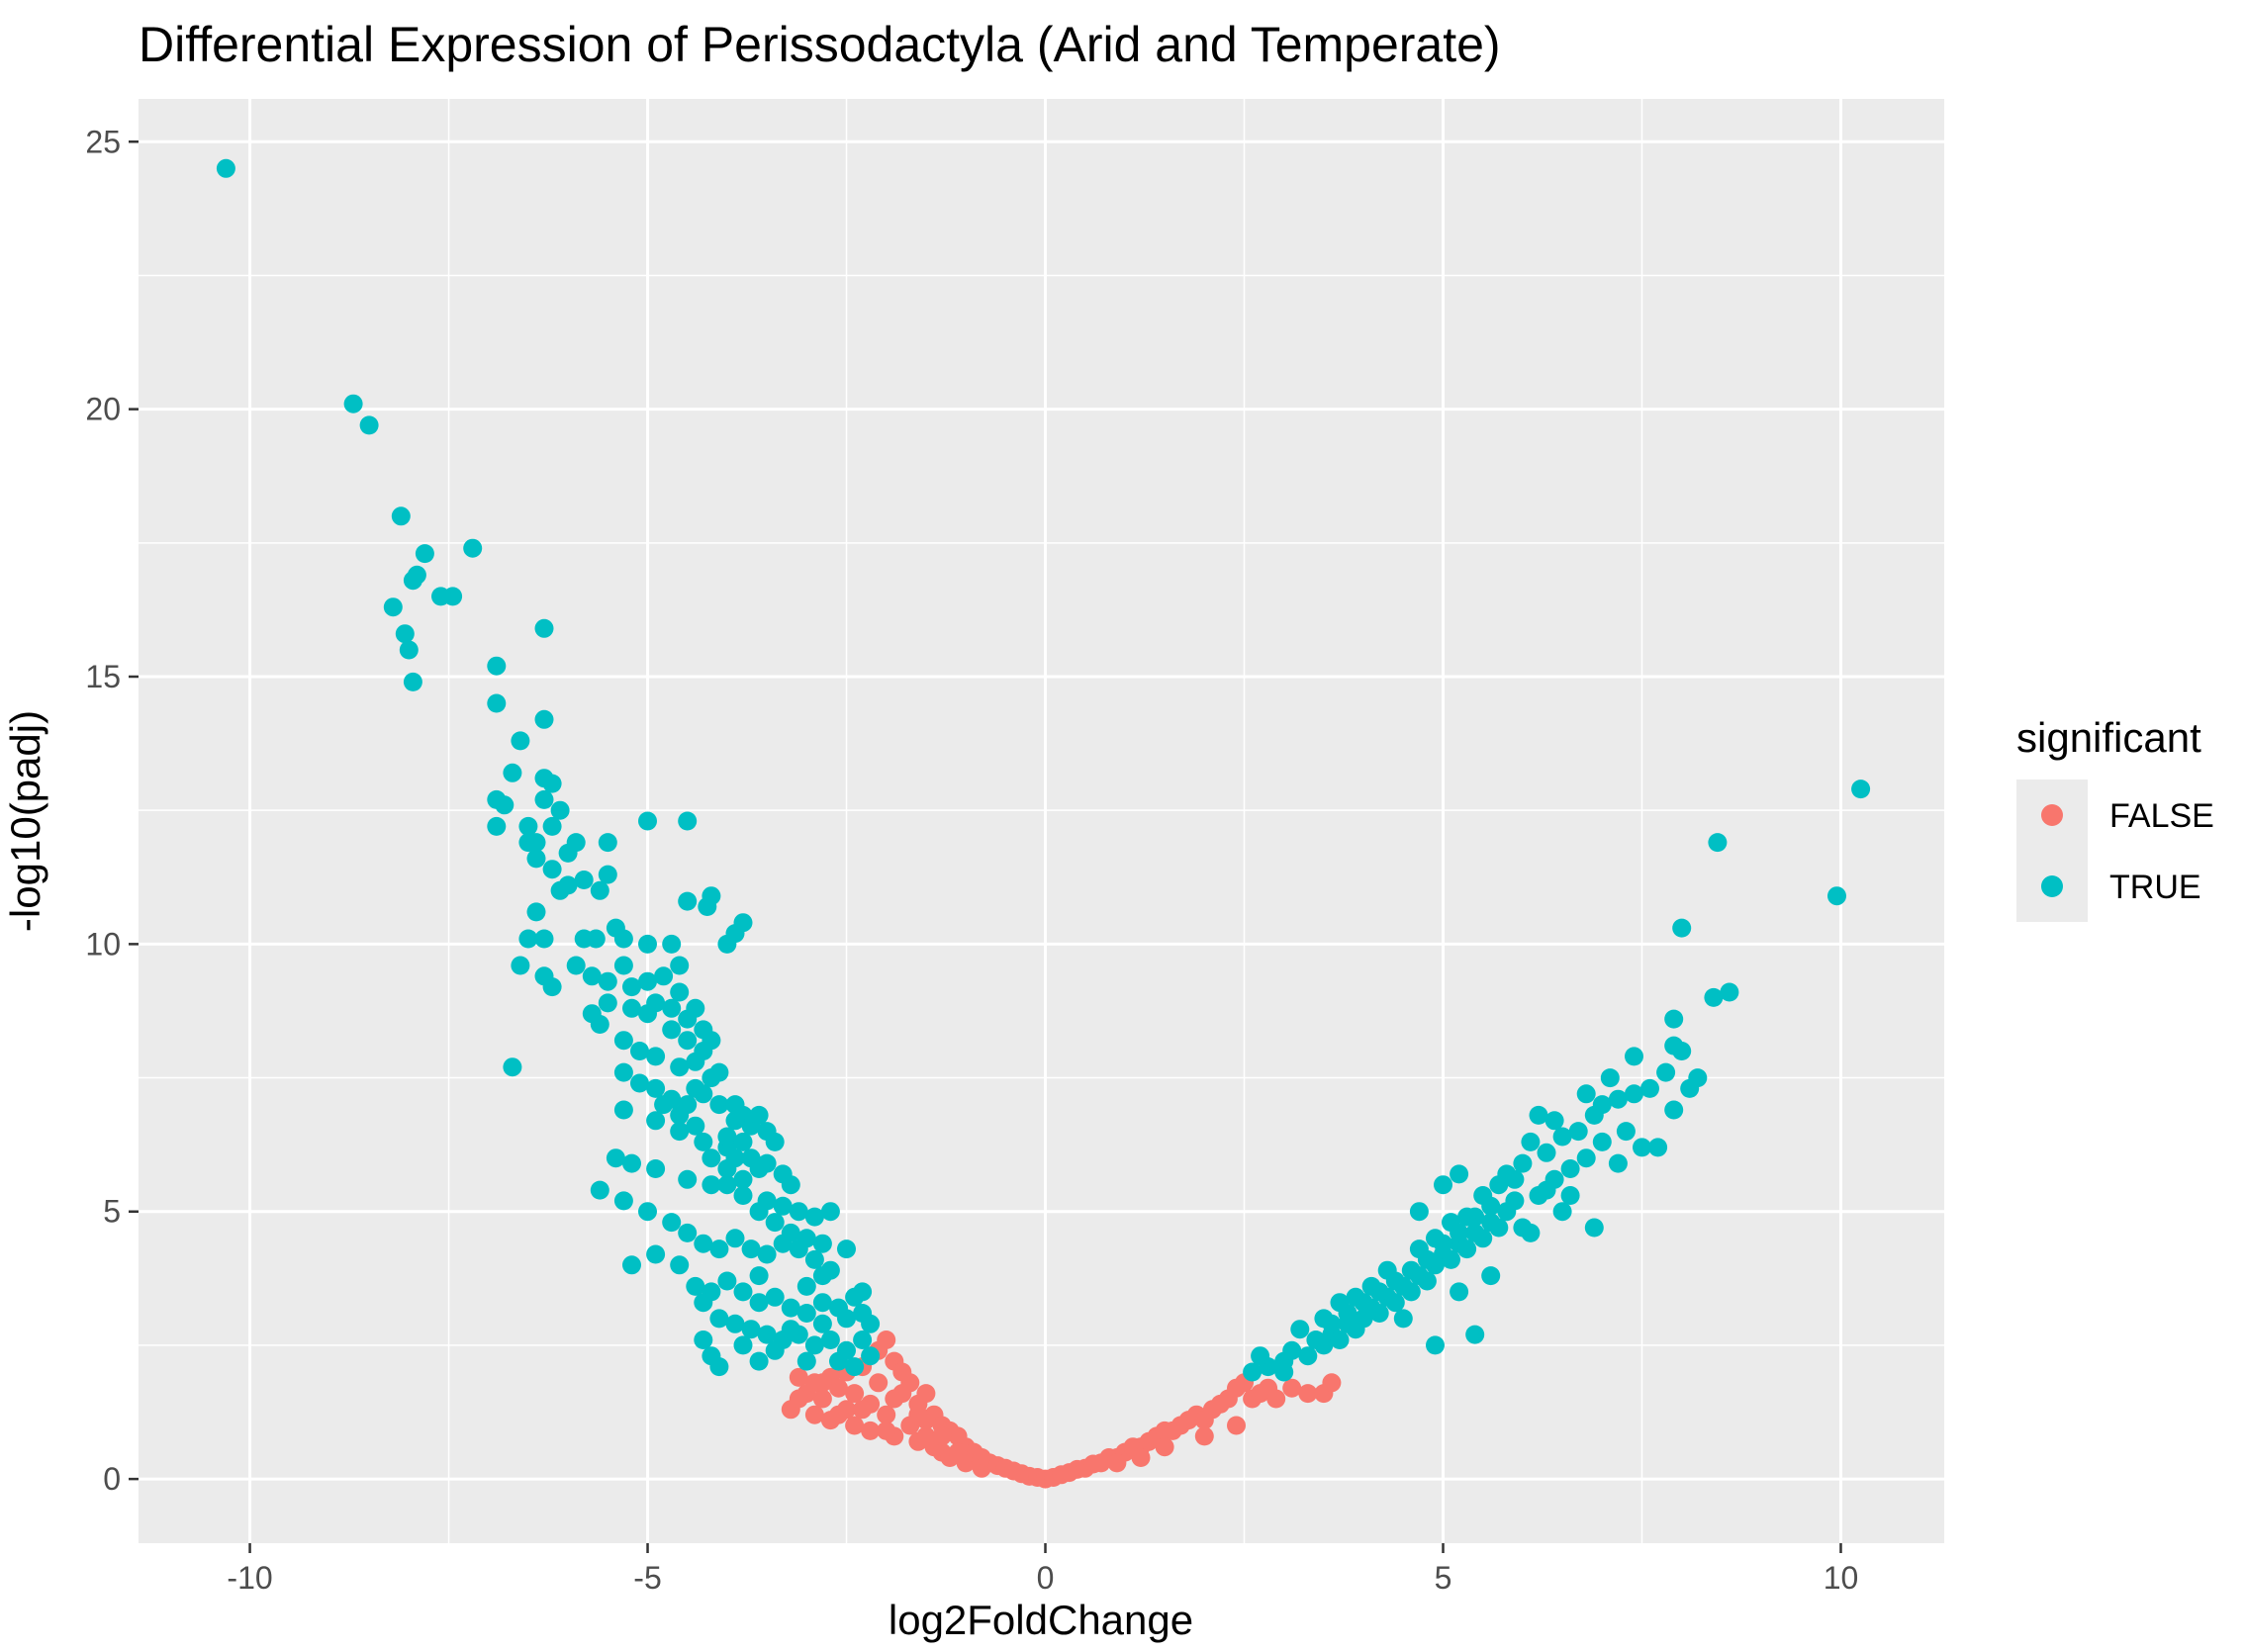 The width and height of the screenshot is (2246, 1652). I want to click on y-tick-label: 20, so click(103, 410).